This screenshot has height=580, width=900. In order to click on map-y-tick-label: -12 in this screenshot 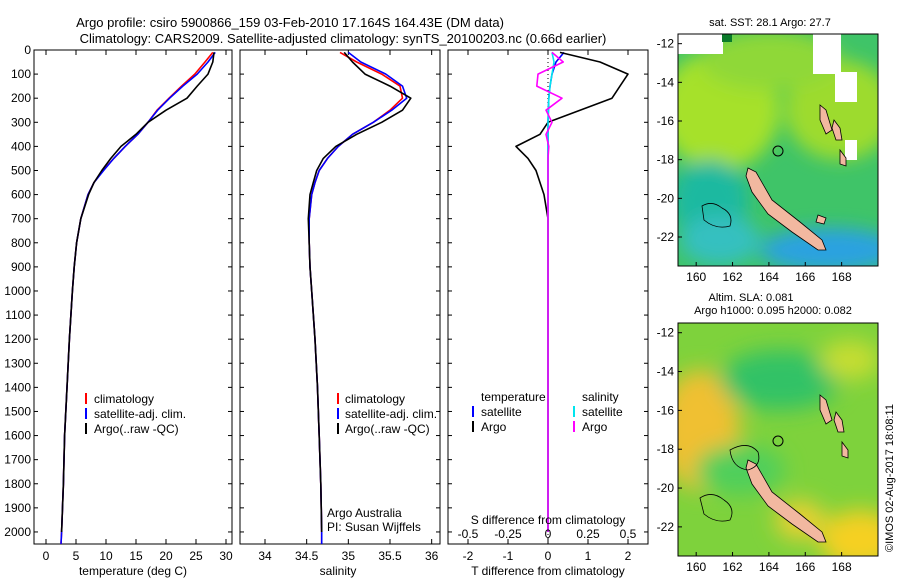, I will do `click(666, 333)`.